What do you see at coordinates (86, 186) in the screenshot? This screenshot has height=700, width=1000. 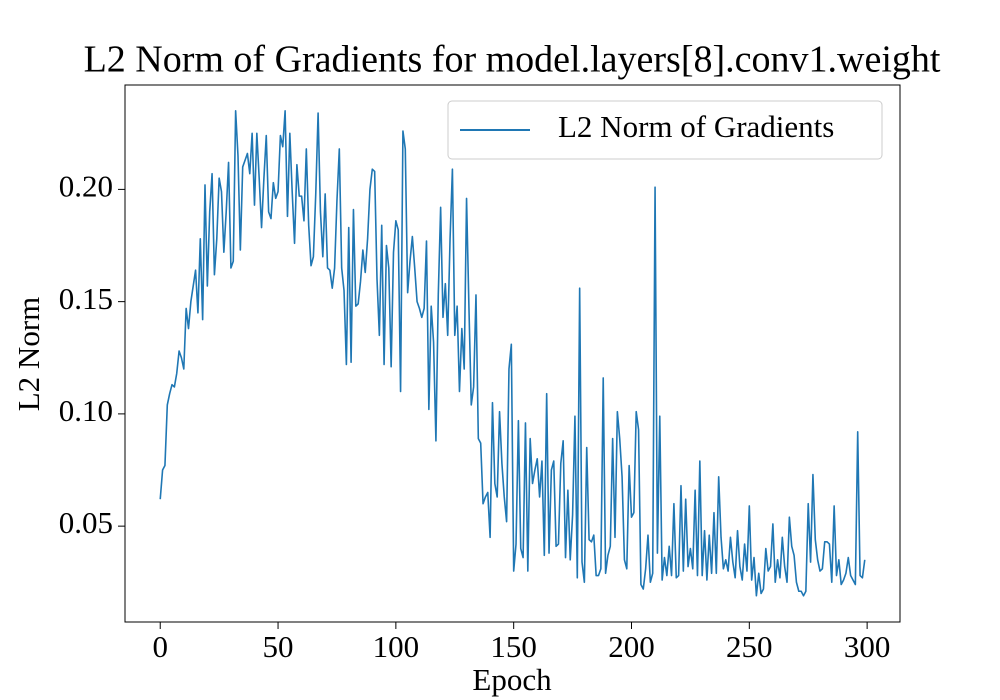 I see `y-tick-label: 0.20` at bounding box center [86, 186].